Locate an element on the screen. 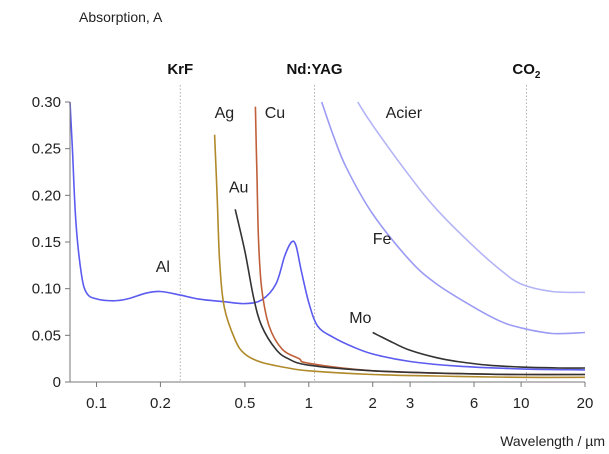  series-line-mo is located at coordinates (479, 350).